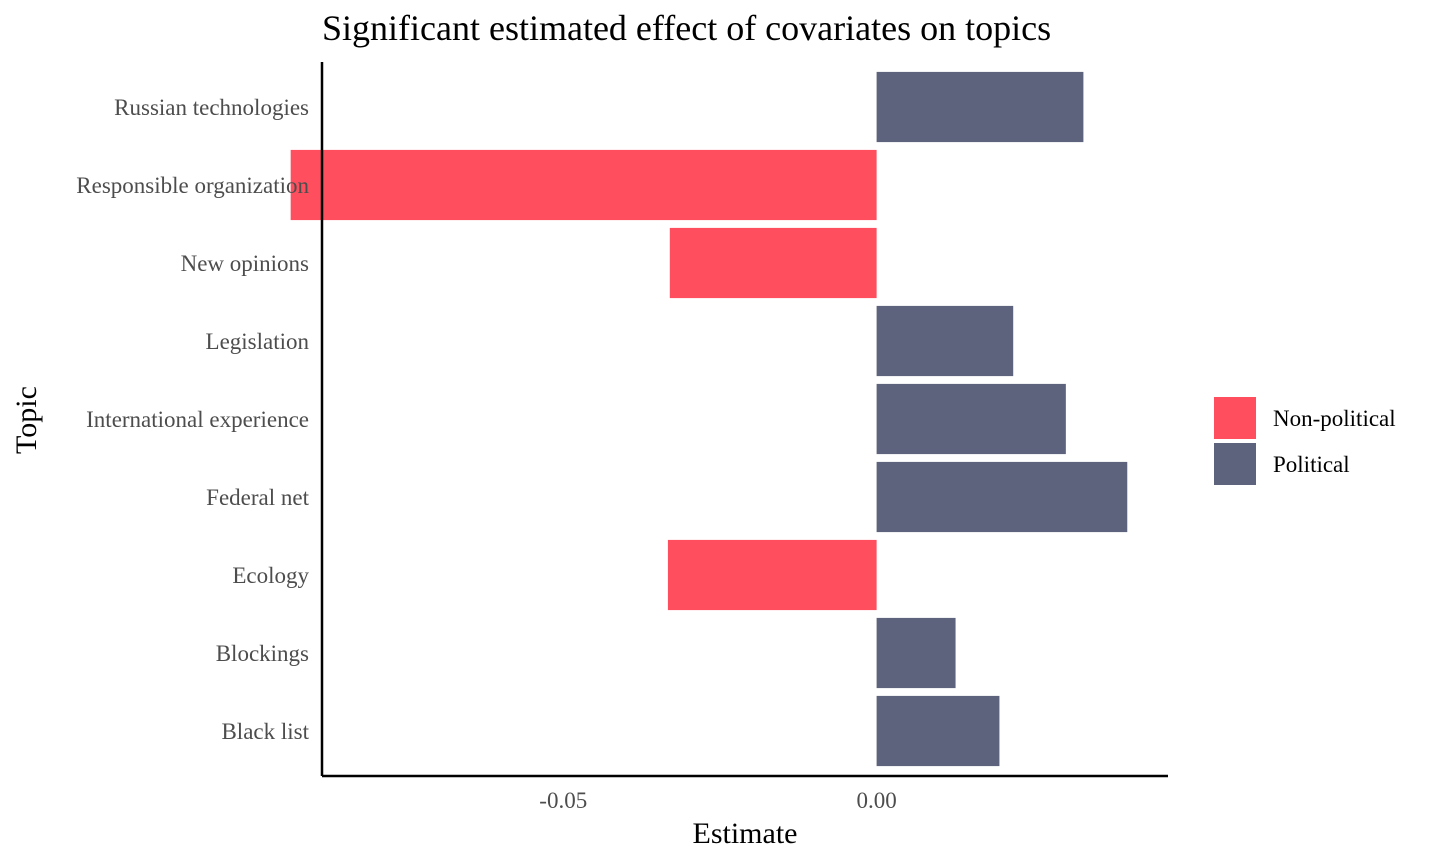  What do you see at coordinates (257, 497) in the screenshot?
I see `y-tick-label: Federal net` at bounding box center [257, 497].